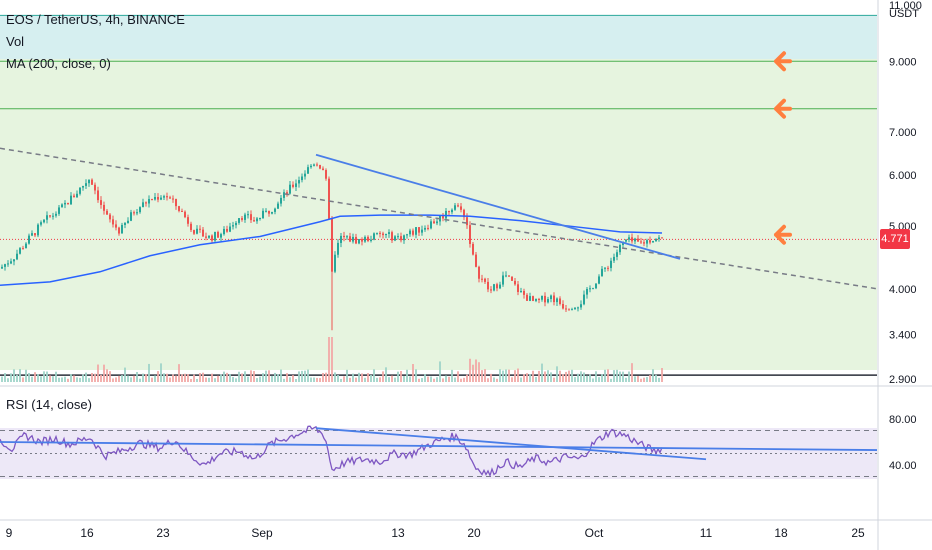 The width and height of the screenshot is (932, 550). I want to click on rsi-trendline, so click(439, 446).